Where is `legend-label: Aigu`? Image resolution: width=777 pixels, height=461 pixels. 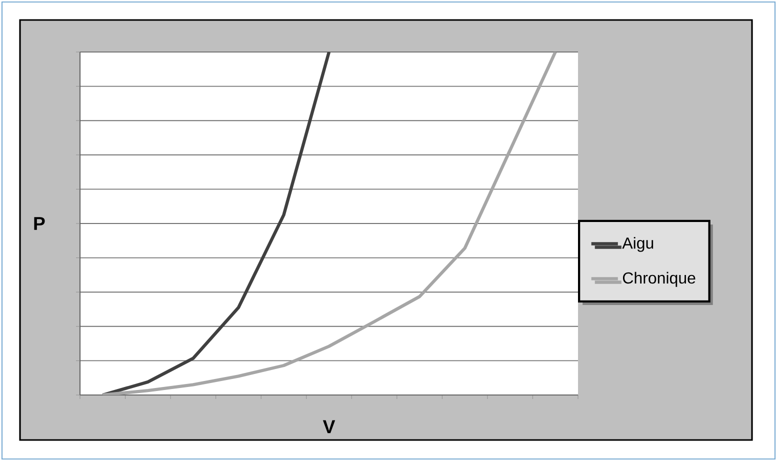
legend-label: Aigu is located at coordinates (638, 244).